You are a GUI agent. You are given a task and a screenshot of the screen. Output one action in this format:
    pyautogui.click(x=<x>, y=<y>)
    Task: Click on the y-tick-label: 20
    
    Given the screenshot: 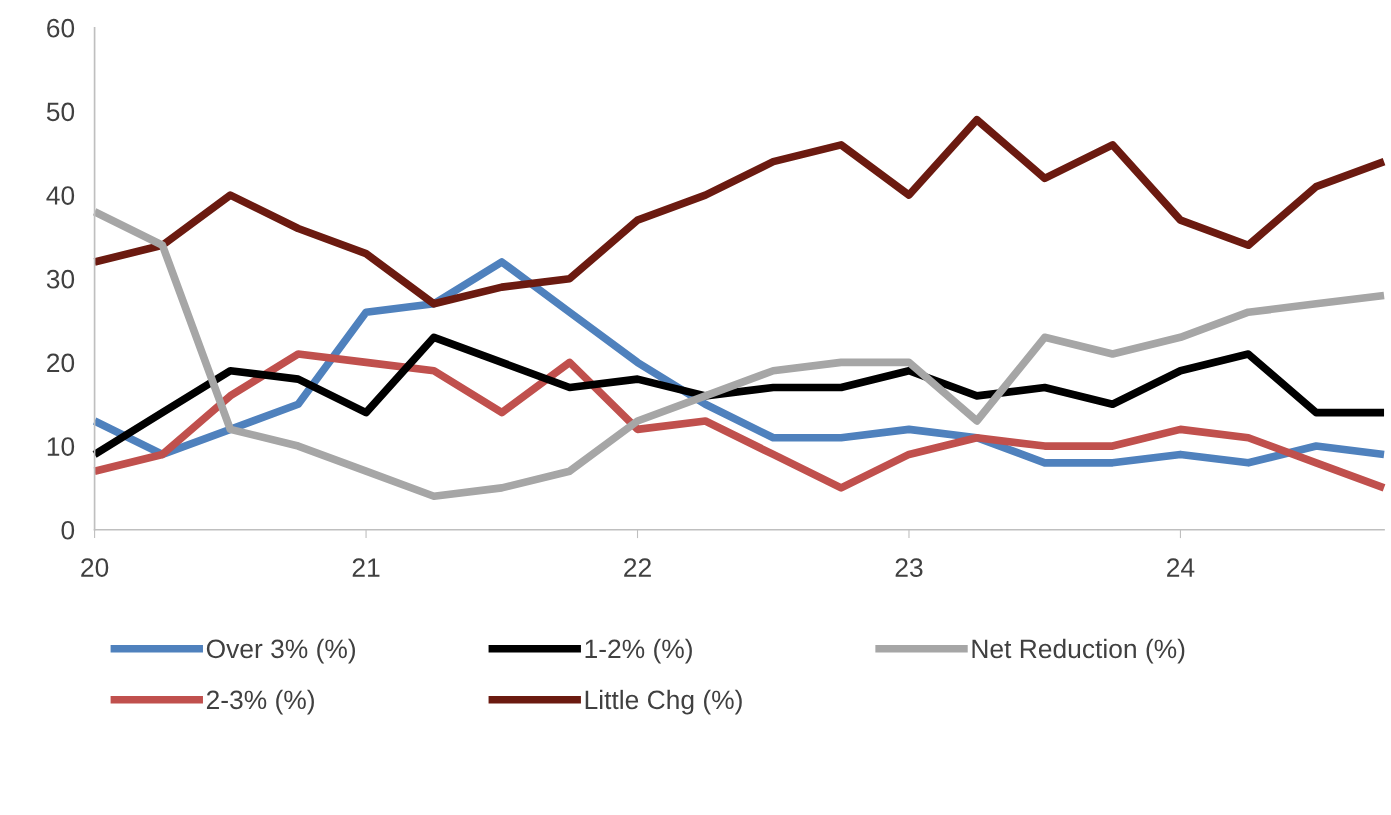 What is the action you would take?
    pyautogui.click(x=61, y=363)
    